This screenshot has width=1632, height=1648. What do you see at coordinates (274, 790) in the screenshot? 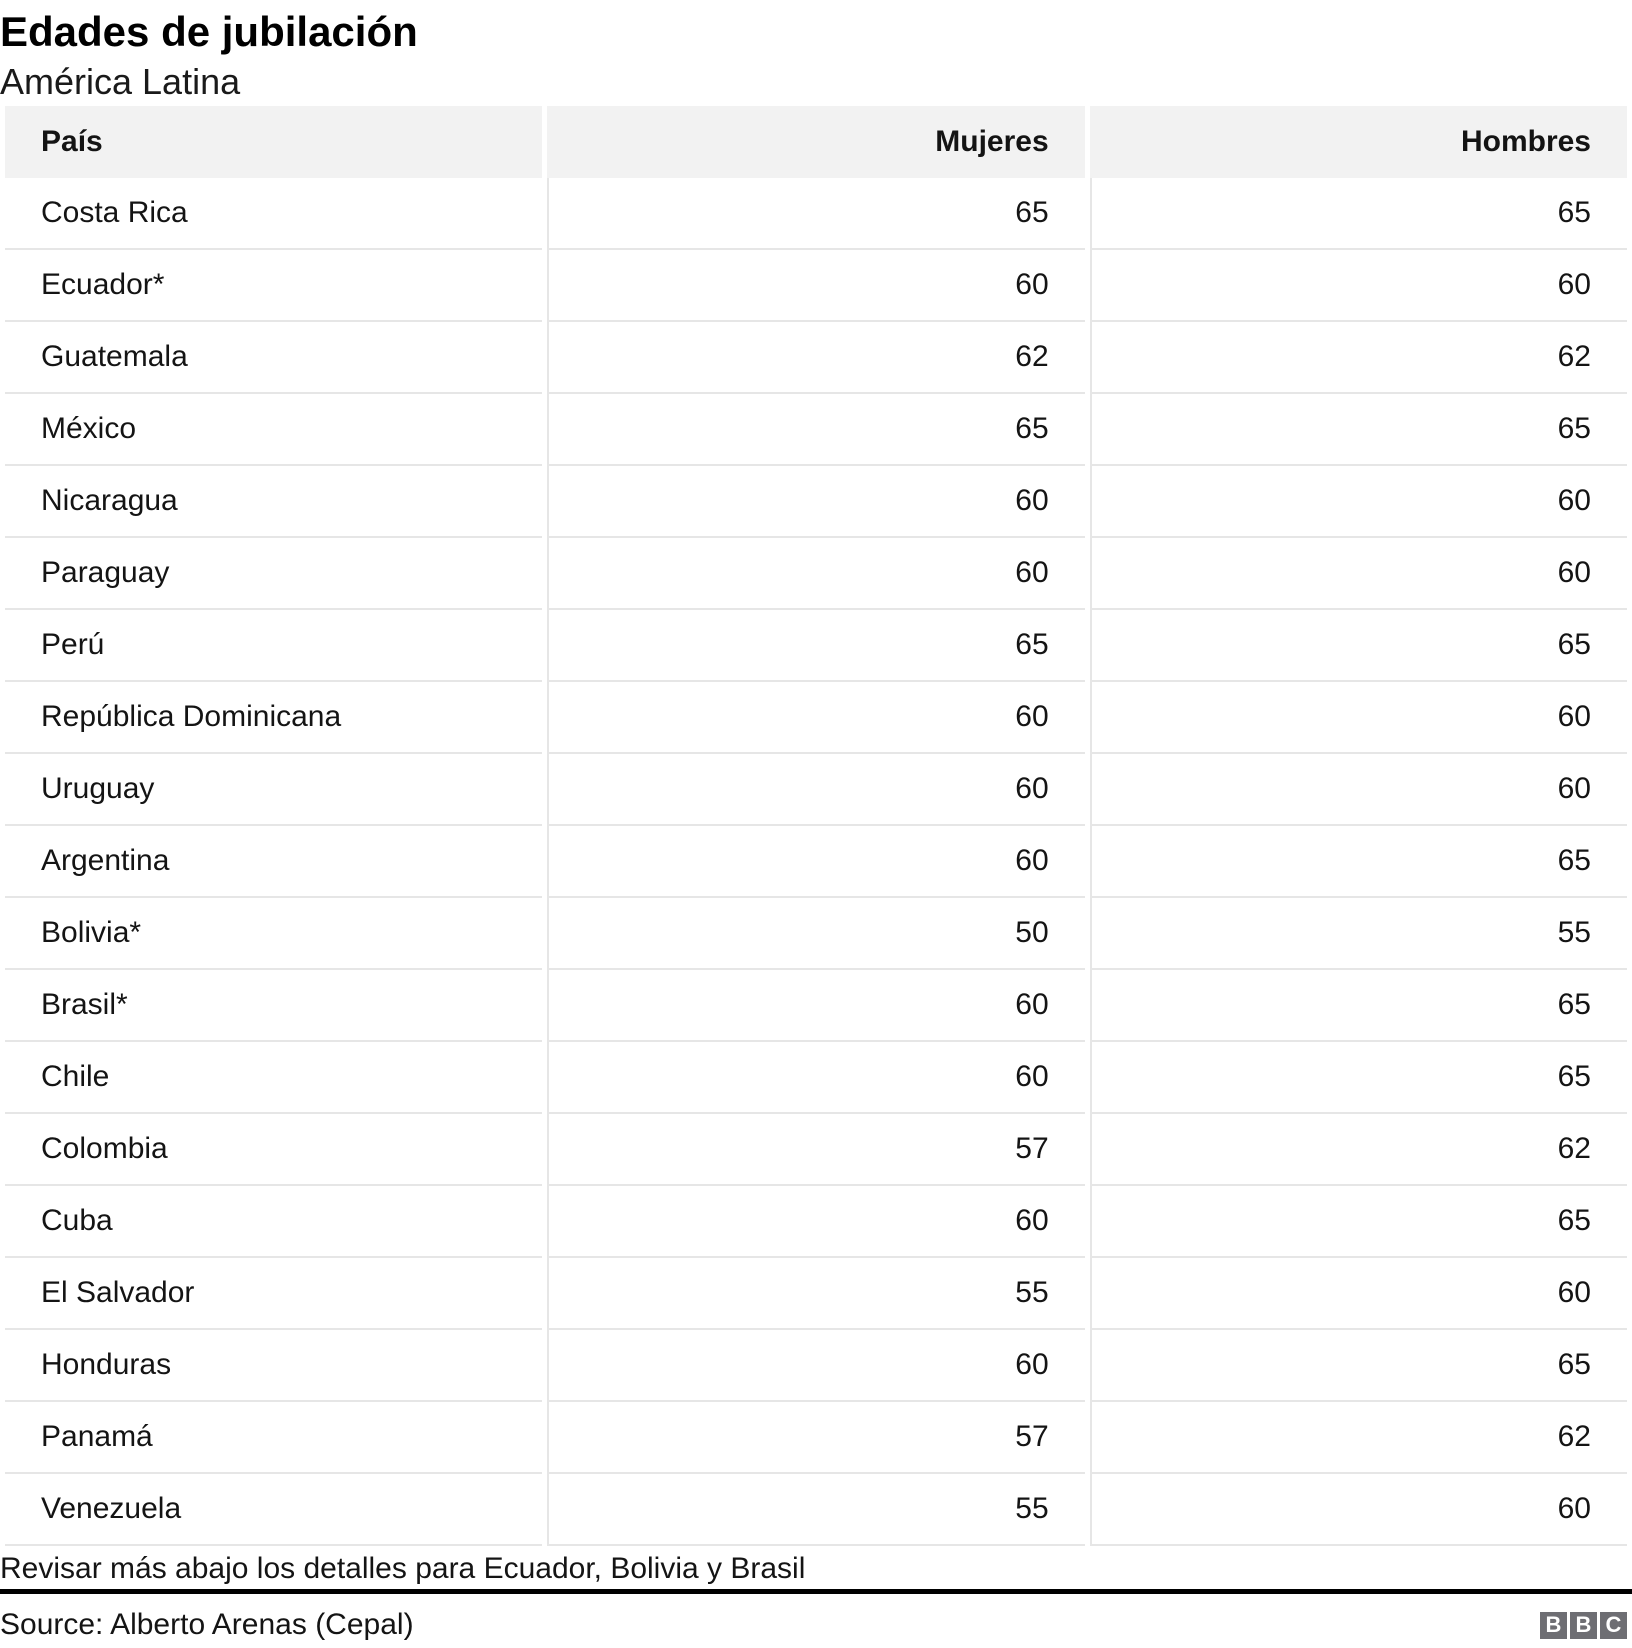
I see `country-cell: Uruguay` at bounding box center [274, 790].